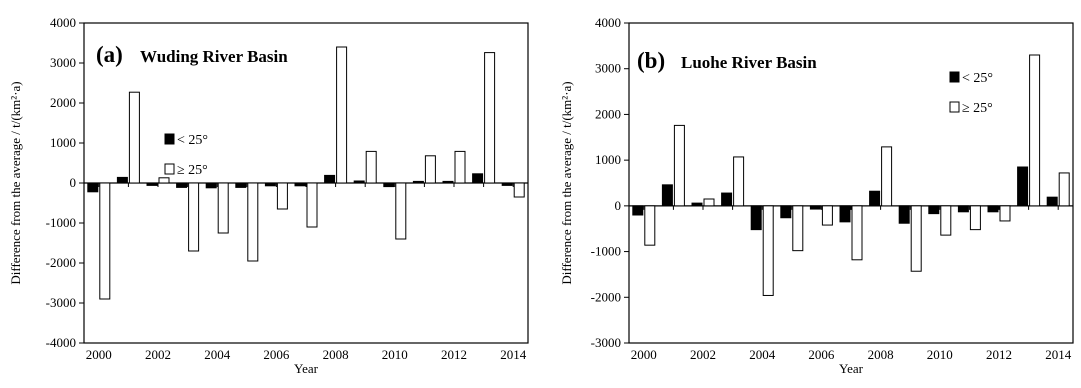 The width and height of the screenshot is (1081, 388). What do you see at coordinates (214, 56) in the screenshot?
I see `panel-title: Wuding River Basin` at bounding box center [214, 56].